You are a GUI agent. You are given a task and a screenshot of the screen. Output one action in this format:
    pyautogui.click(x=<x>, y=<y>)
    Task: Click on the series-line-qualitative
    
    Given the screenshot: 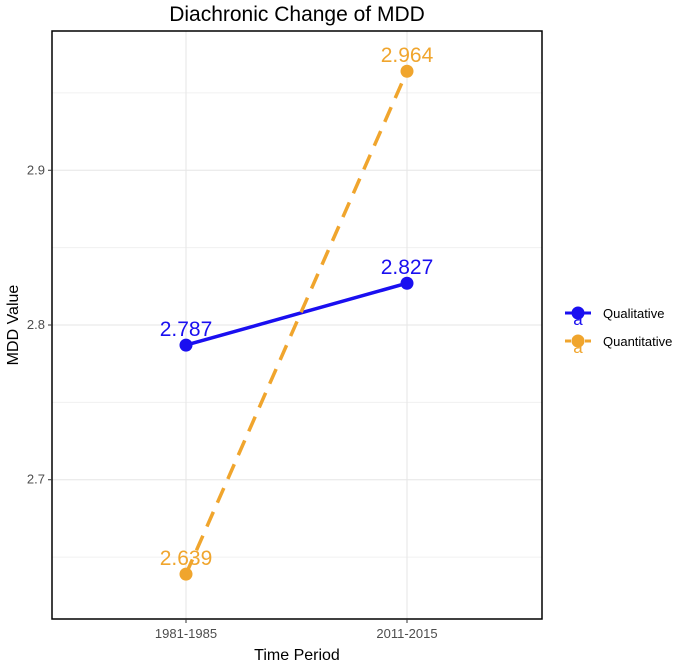 What is the action you would take?
    pyautogui.click(x=296, y=314)
    